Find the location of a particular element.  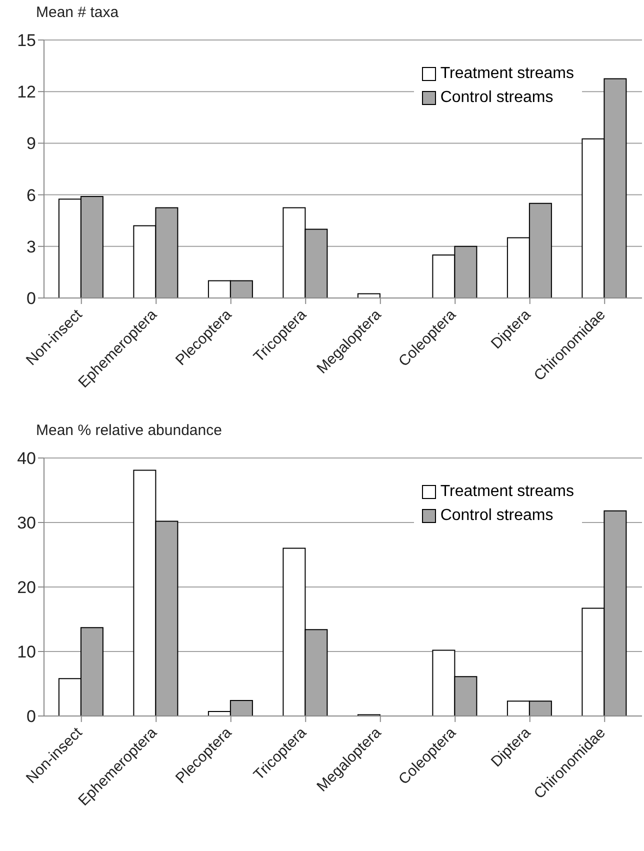

y-tick-label: 15 is located at coordinates (26, 40).